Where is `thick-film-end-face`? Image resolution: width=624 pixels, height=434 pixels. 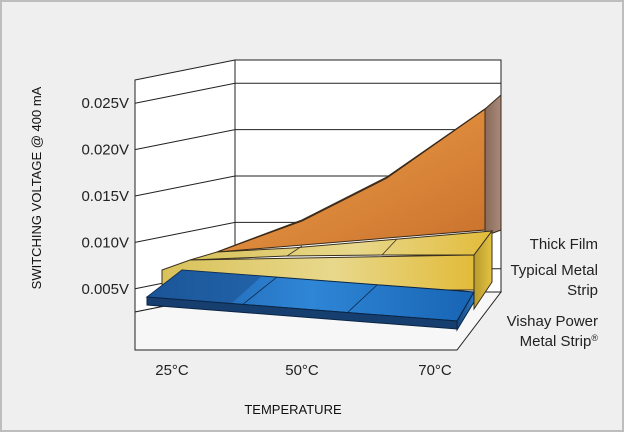 thick-film-end-face is located at coordinates (493, 165).